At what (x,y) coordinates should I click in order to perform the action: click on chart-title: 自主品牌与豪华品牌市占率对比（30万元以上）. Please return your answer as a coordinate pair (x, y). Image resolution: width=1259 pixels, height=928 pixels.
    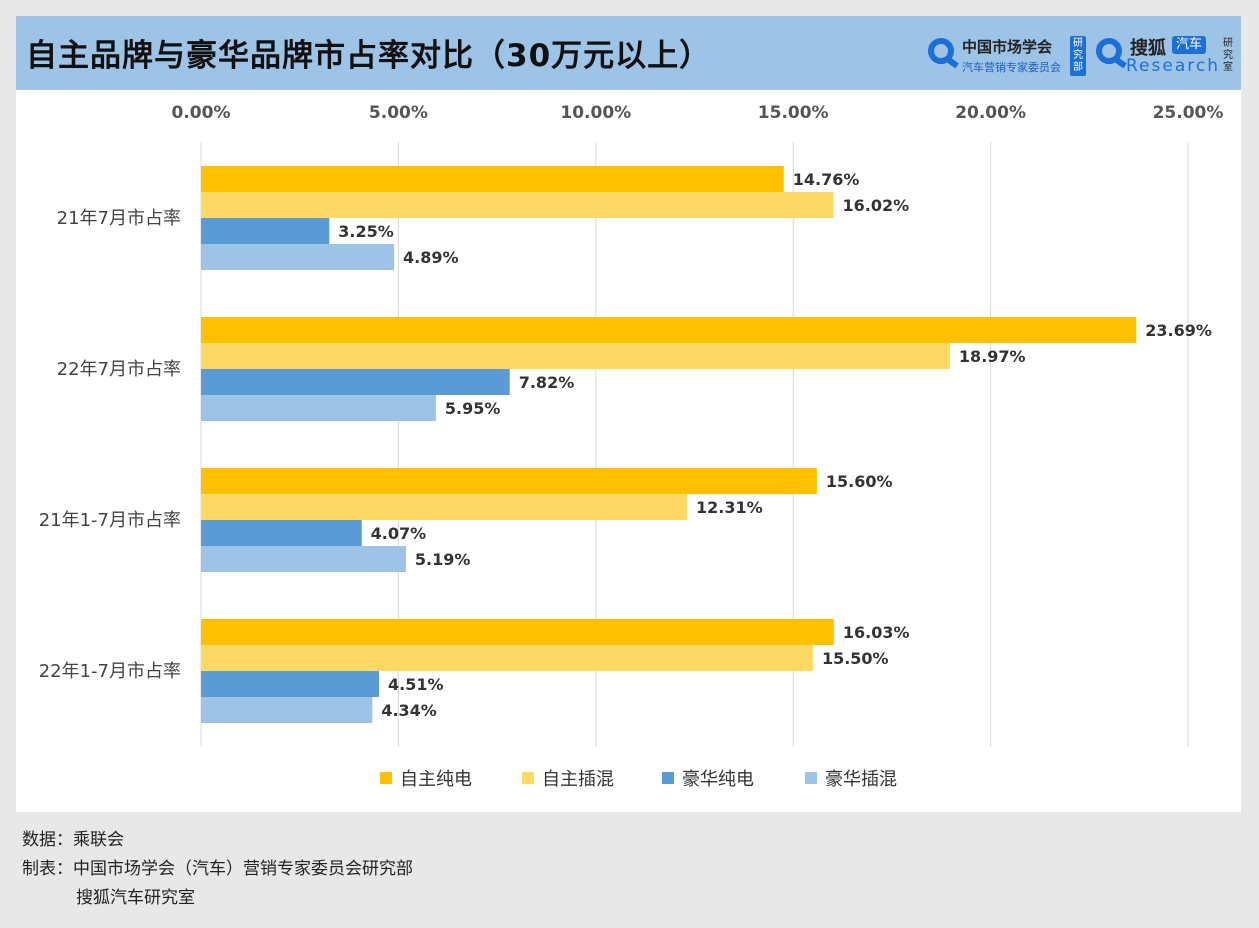
    Looking at the image, I should click on (369, 56).